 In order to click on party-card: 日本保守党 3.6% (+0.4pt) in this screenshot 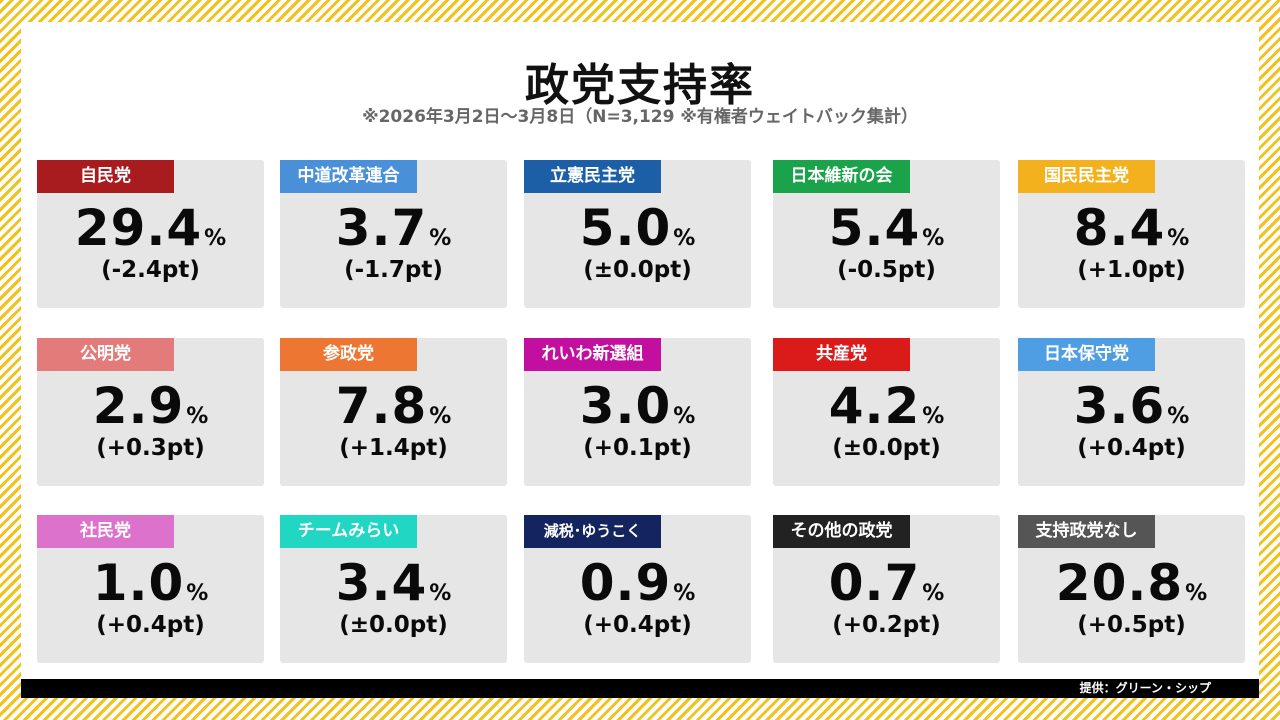, I will do `click(1131, 412)`.